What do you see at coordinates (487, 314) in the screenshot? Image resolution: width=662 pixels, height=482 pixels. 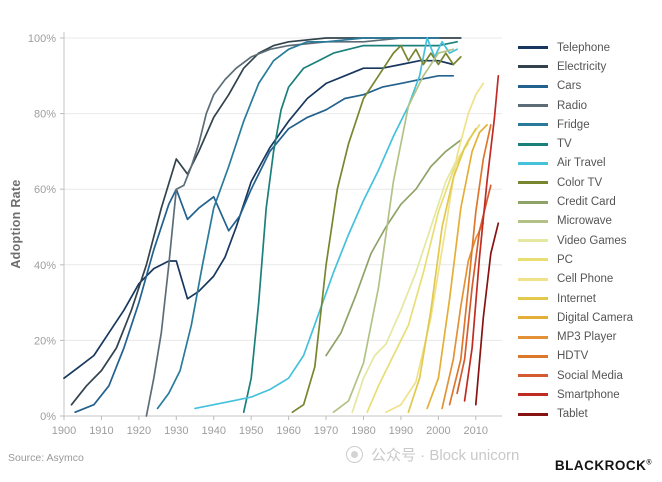 I see `series-line-tablet` at bounding box center [487, 314].